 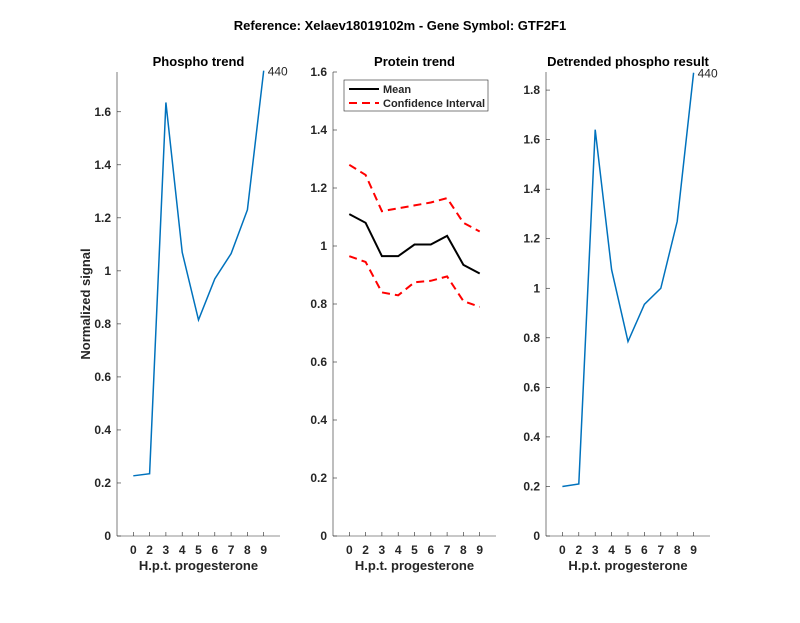 I want to click on series-line-mean, so click(x=414, y=243).